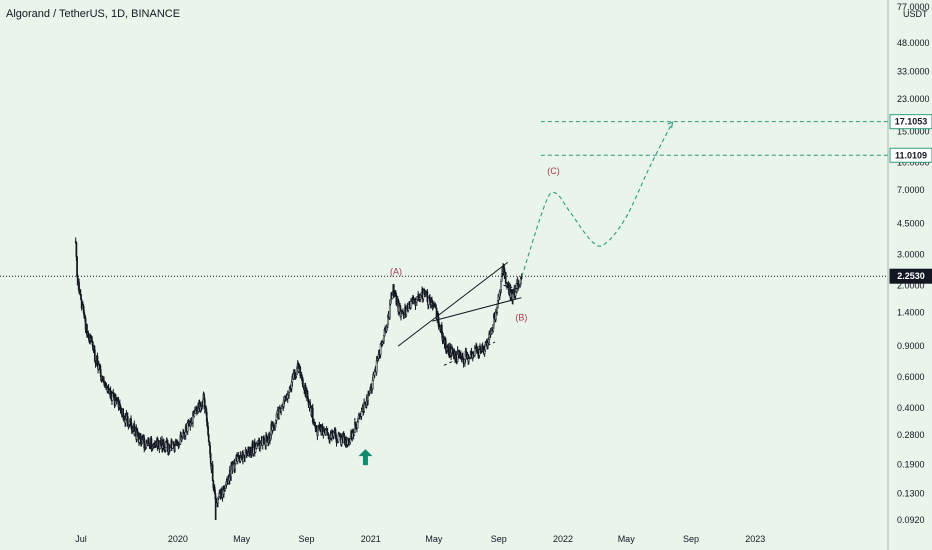  I want to click on wave-label: (A), so click(396, 272).